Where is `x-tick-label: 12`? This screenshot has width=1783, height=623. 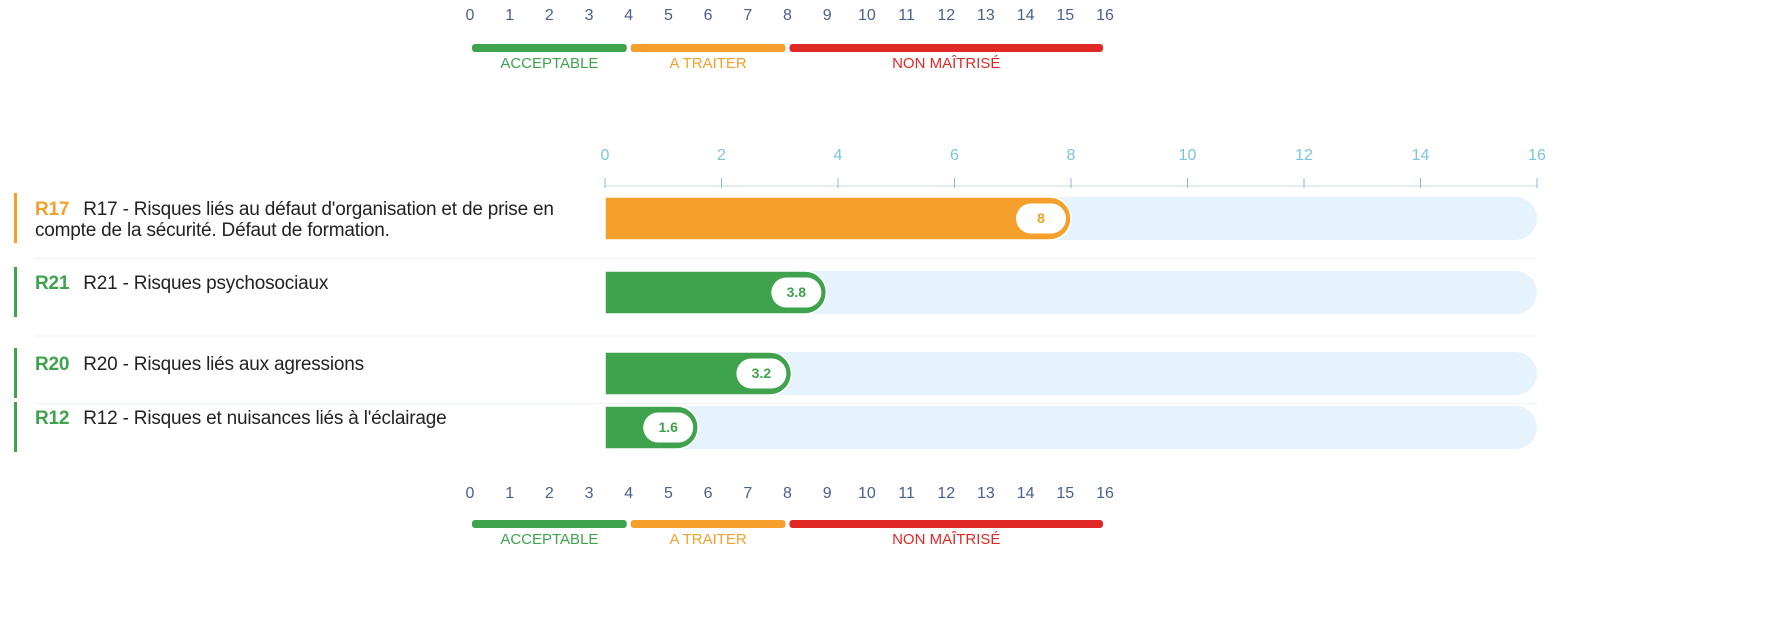
x-tick-label: 12 is located at coordinates (1304, 155).